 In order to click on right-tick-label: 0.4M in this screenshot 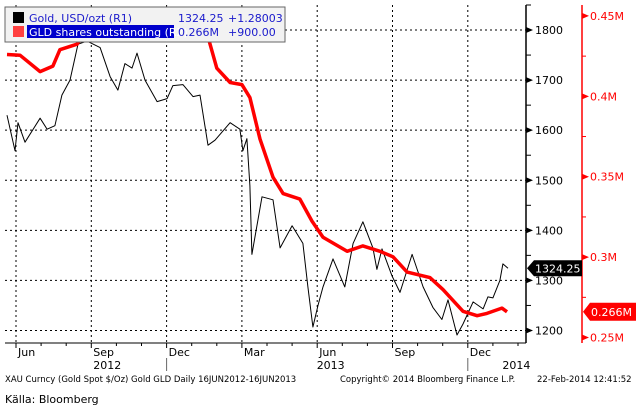, I will do `click(603, 96)`.